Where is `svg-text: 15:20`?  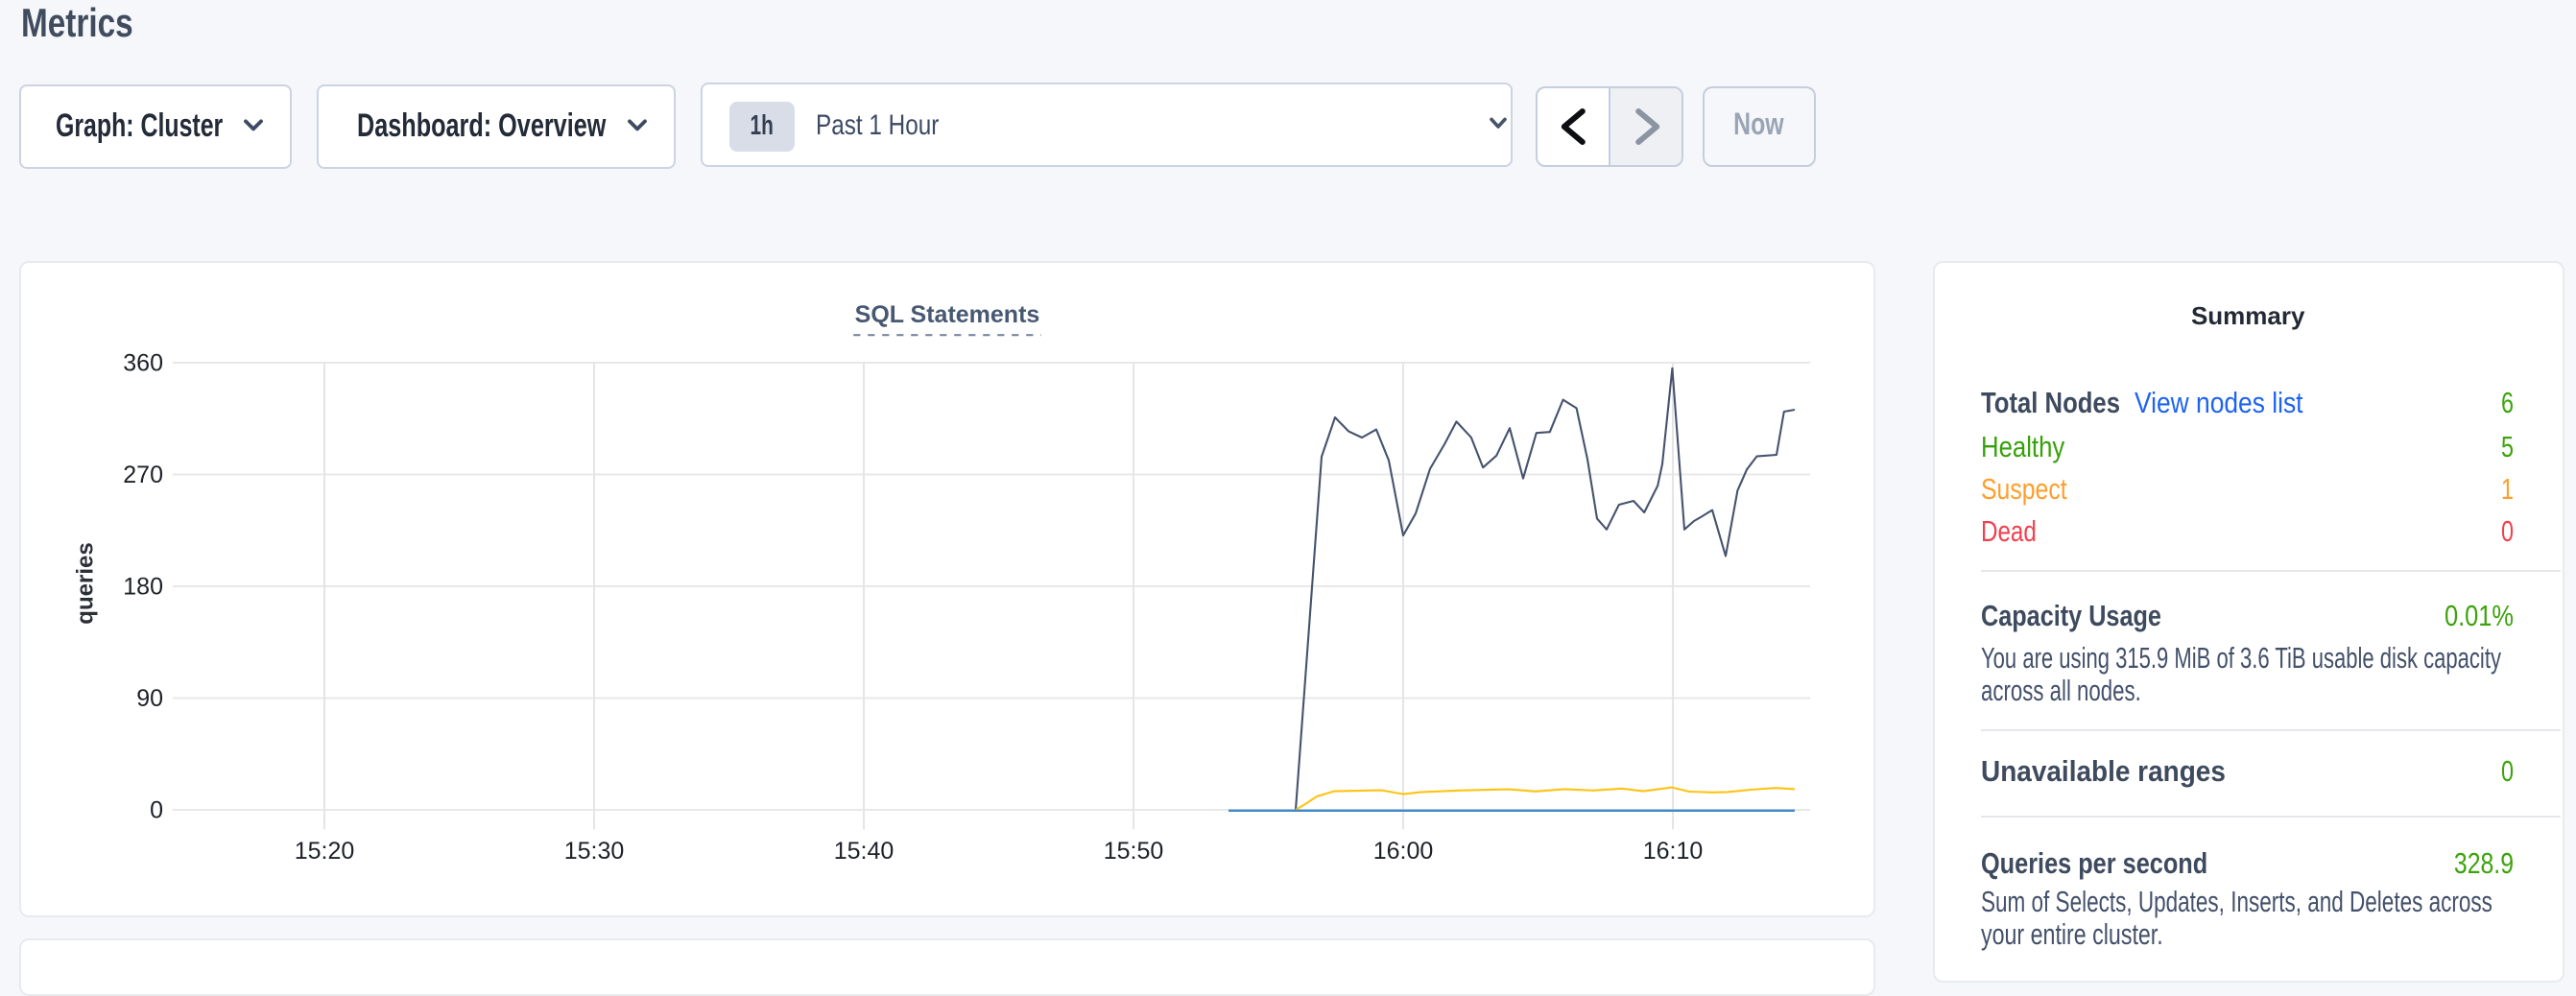 svg-text: 15:20 is located at coordinates (325, 851).